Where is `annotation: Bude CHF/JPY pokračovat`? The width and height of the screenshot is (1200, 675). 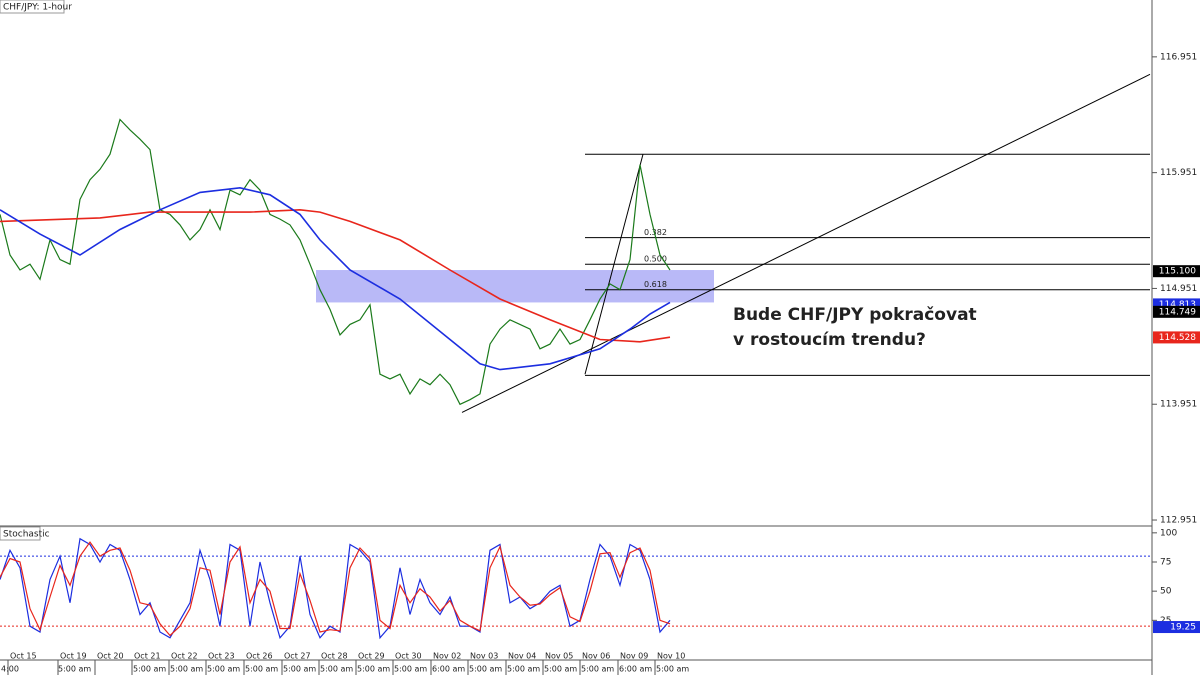 annotation: Bude CHF/JPY pokračovat is located at coordinates (855, 315).